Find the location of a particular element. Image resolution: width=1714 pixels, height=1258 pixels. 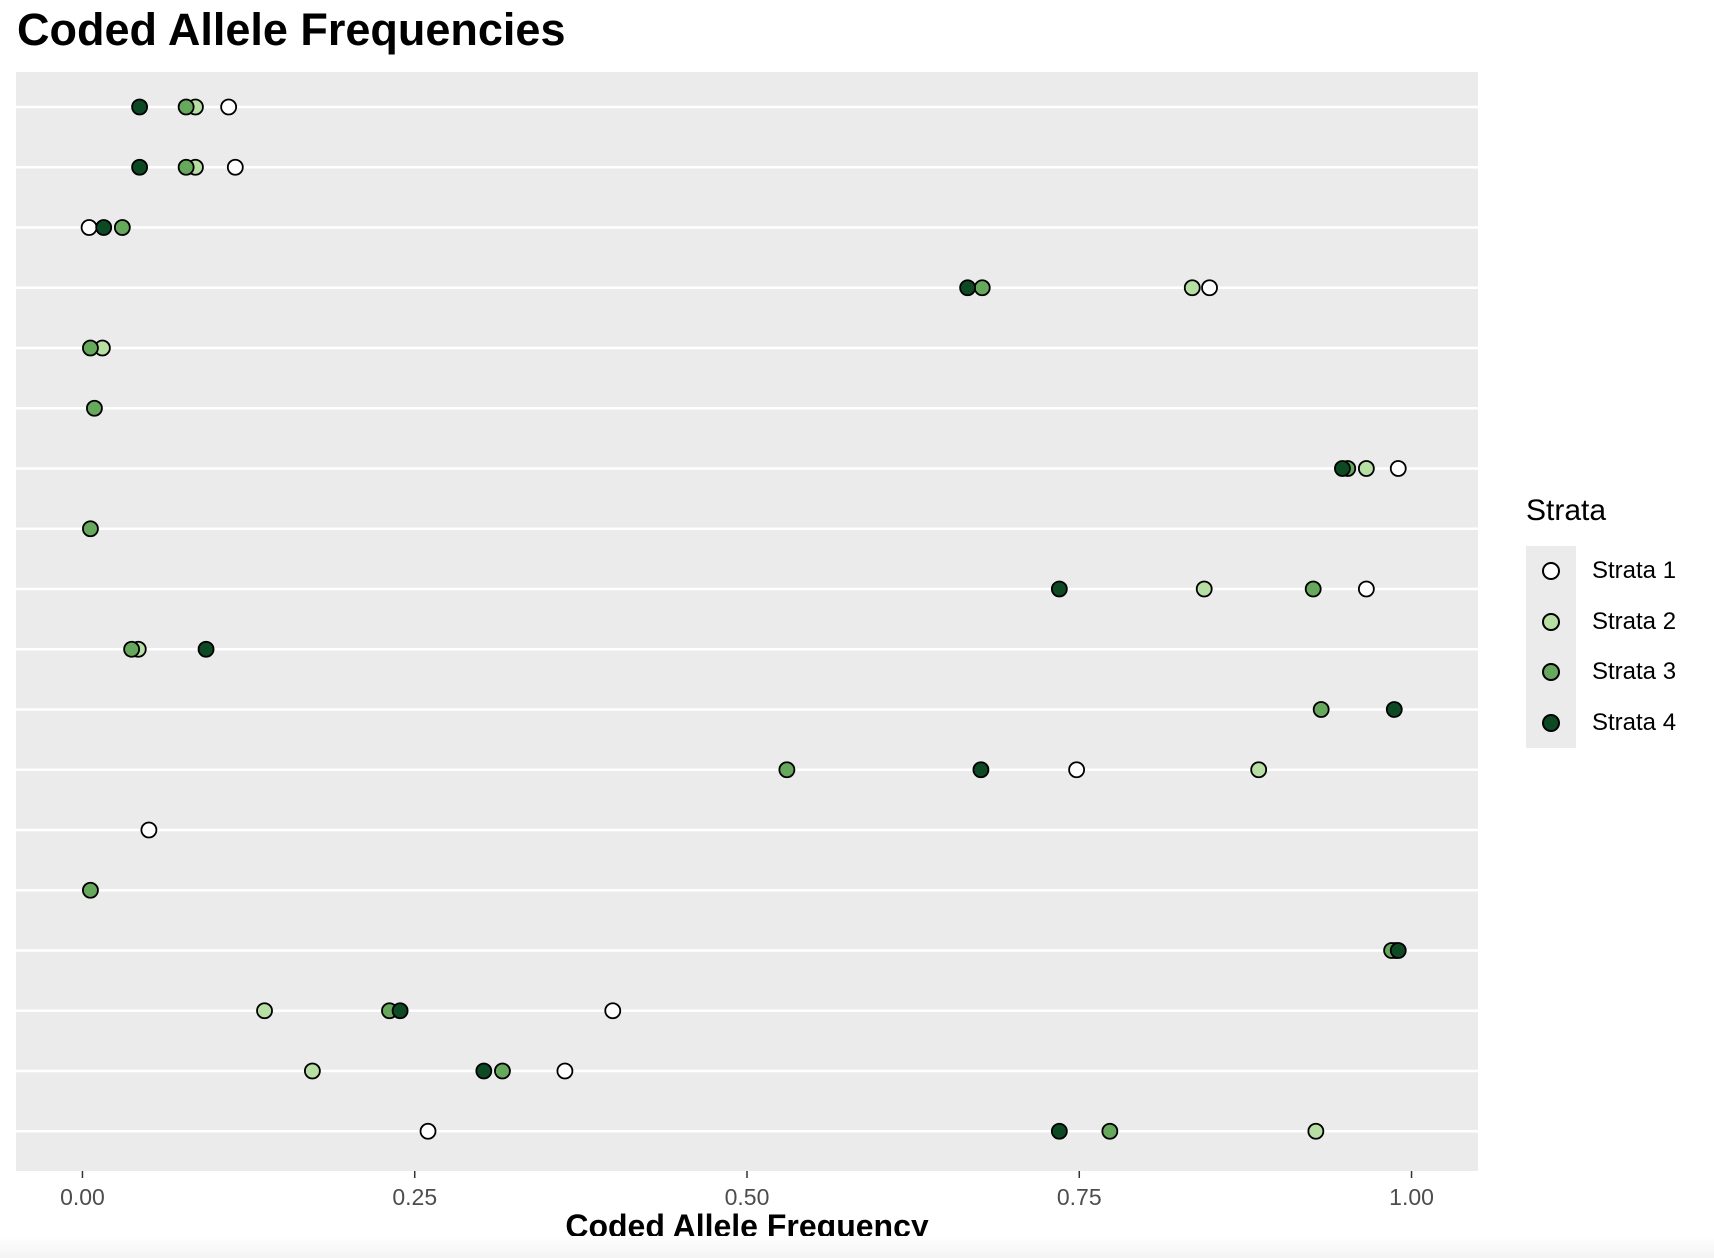

x-tick-label: 1.00 is located at coordinates (1411, 1197).